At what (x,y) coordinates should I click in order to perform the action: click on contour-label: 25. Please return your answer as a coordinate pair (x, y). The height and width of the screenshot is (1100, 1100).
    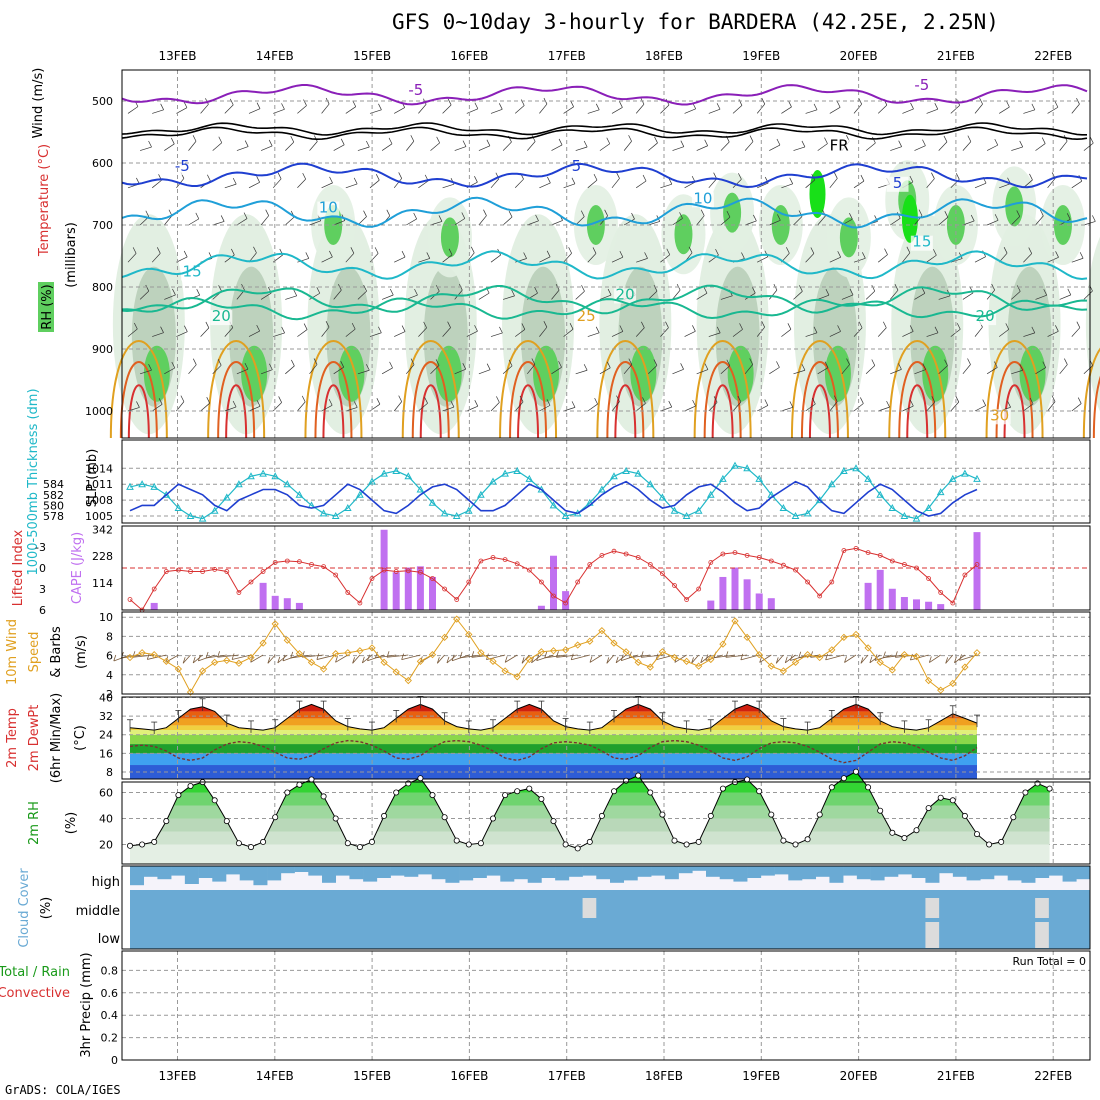
    Looking at the image, I should click on (586, 316).